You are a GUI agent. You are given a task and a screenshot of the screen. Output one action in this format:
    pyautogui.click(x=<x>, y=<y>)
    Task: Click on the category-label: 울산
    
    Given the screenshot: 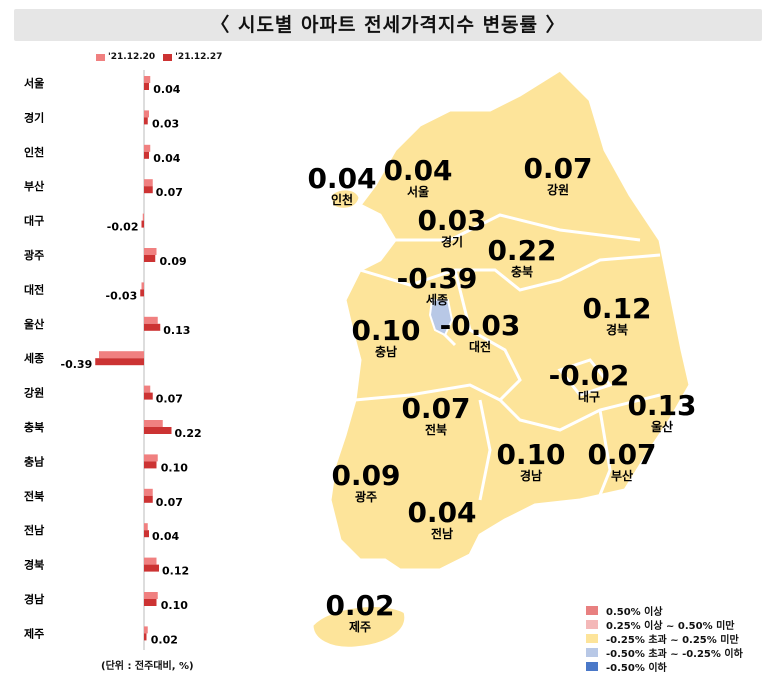 What is the action you would take?
    pyautogui.click(x=34, y=324)
    